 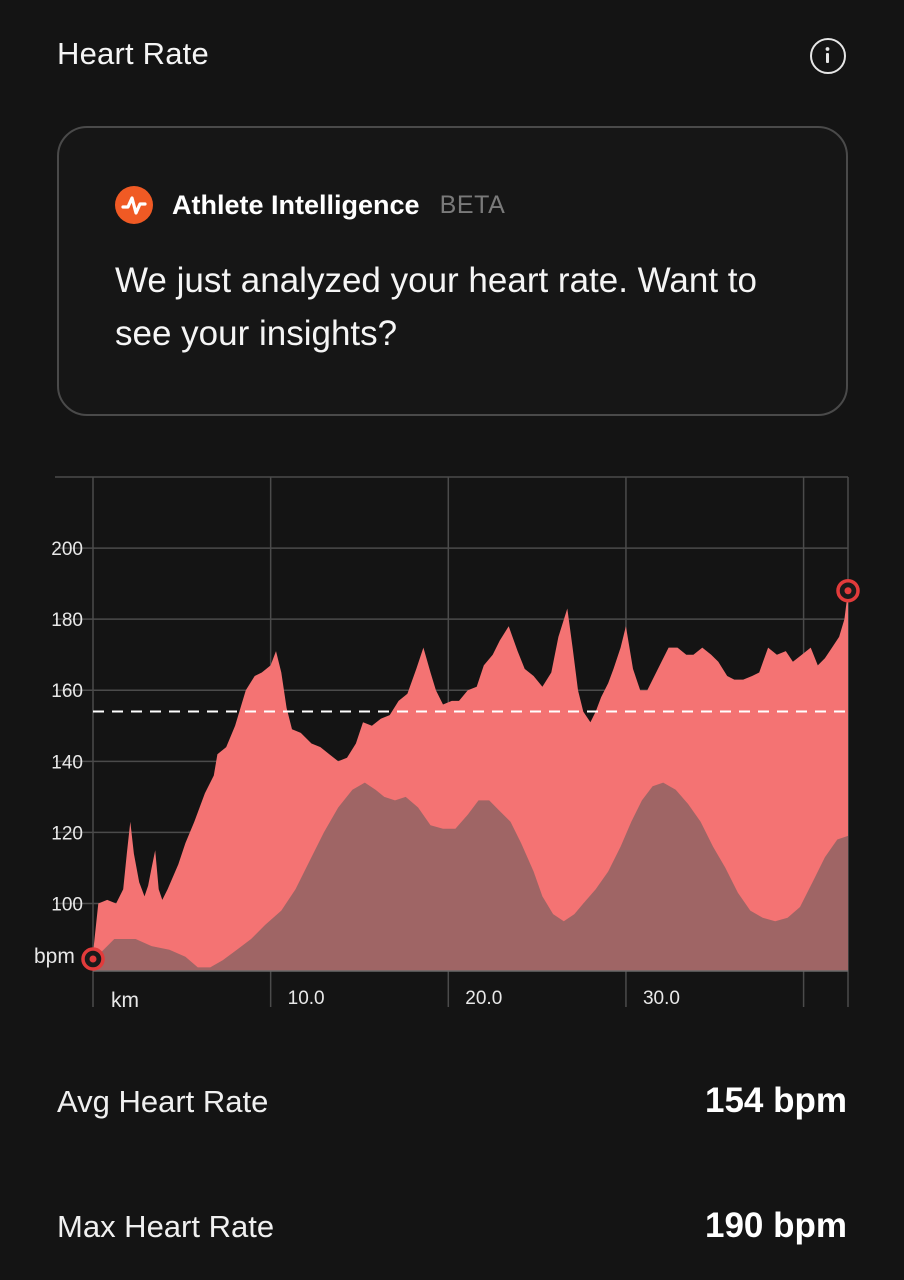 I want to click on y-tick-label: 120, so click(x=67, y=833).